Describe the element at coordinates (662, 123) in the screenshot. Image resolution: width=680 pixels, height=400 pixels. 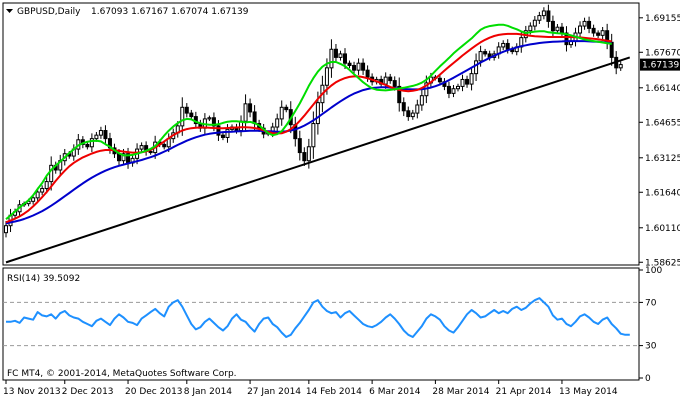
I see `price-axis-label: 1.64655` at that location.